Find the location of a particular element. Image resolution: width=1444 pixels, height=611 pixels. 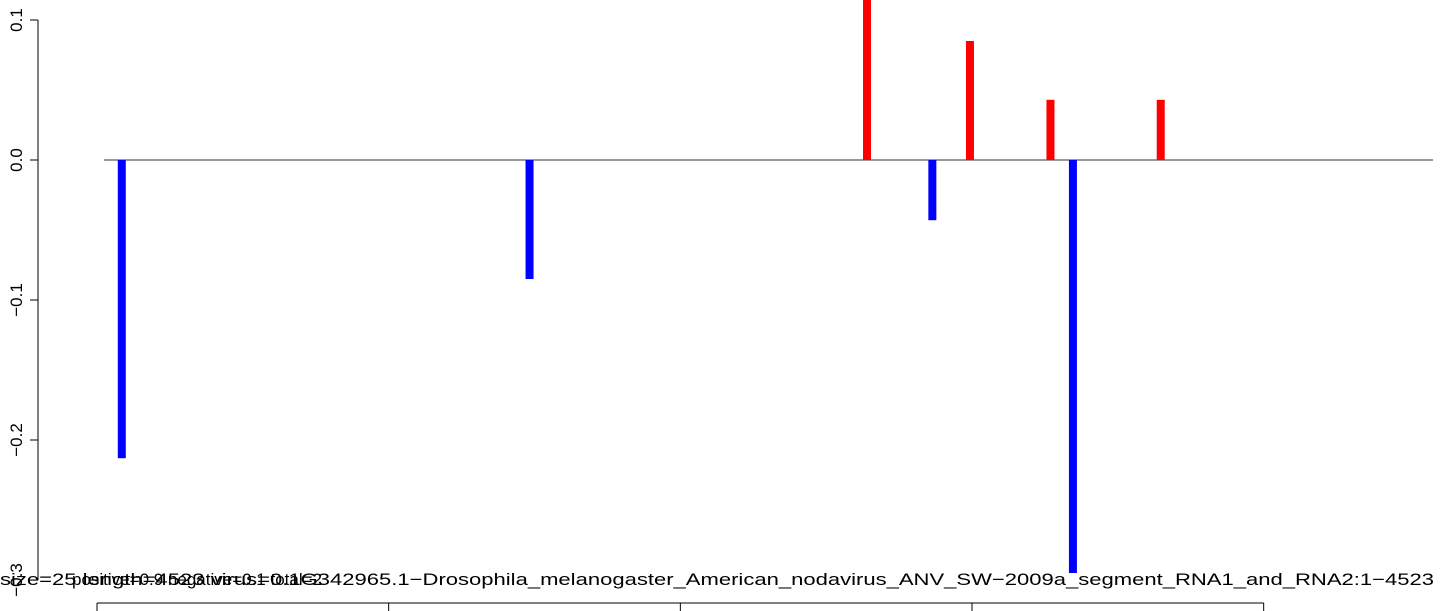

y-tick-label: 0.0 is located at coordinates (16, 160).